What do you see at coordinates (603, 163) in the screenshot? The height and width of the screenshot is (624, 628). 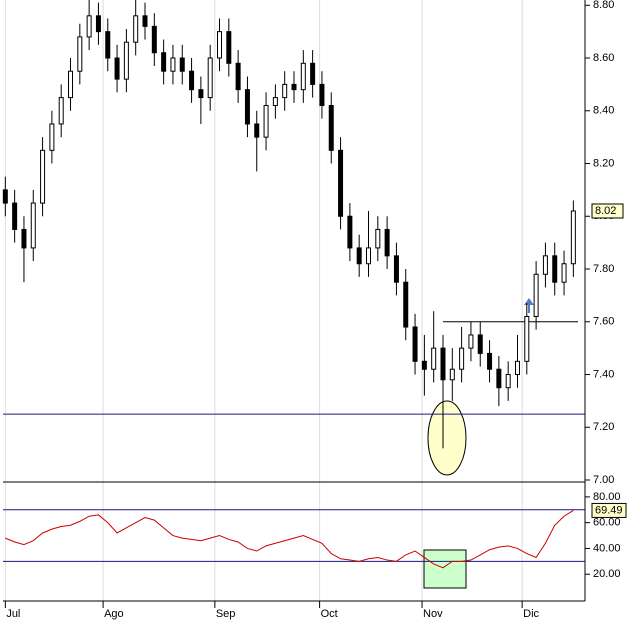 I see `y-tick-label: 8.20` at bounding box center [603, 163].